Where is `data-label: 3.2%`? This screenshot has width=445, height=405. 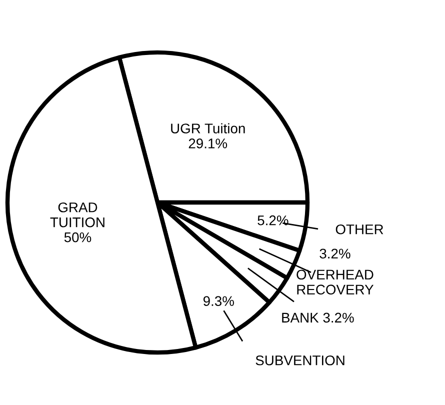 data-label: 3.2% is located at coordinates (335, 253).